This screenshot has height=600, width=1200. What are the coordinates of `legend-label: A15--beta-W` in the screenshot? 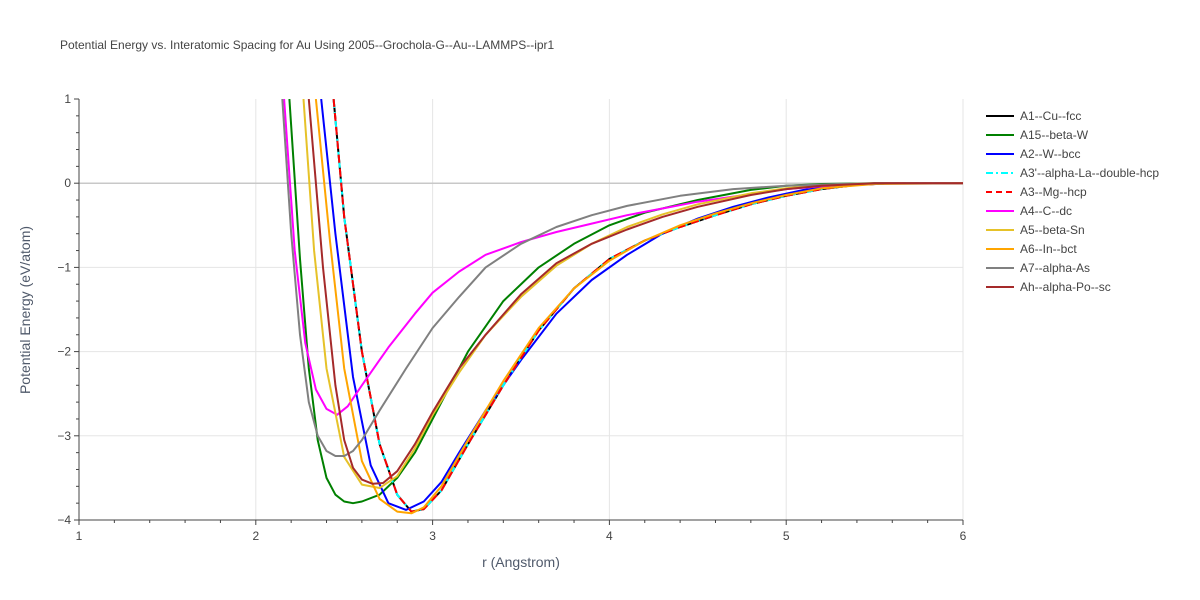 It's located at (1054, 134).